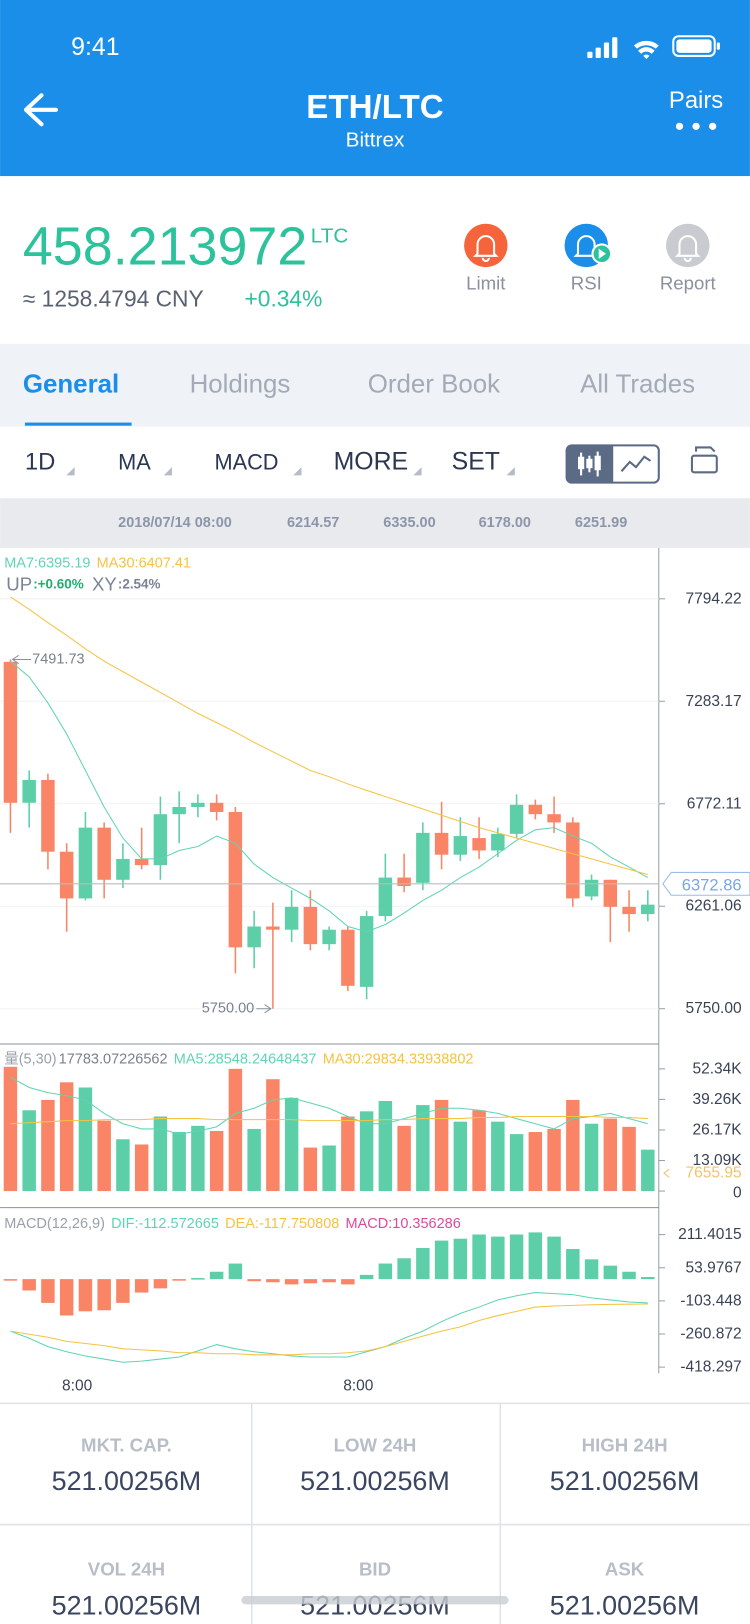 This screenshot has height=1624, width=750. What do you see at coordinates (375, 139) in the screenshot?
I see `exchange: Bittrex` at bounding box center [375, 139].